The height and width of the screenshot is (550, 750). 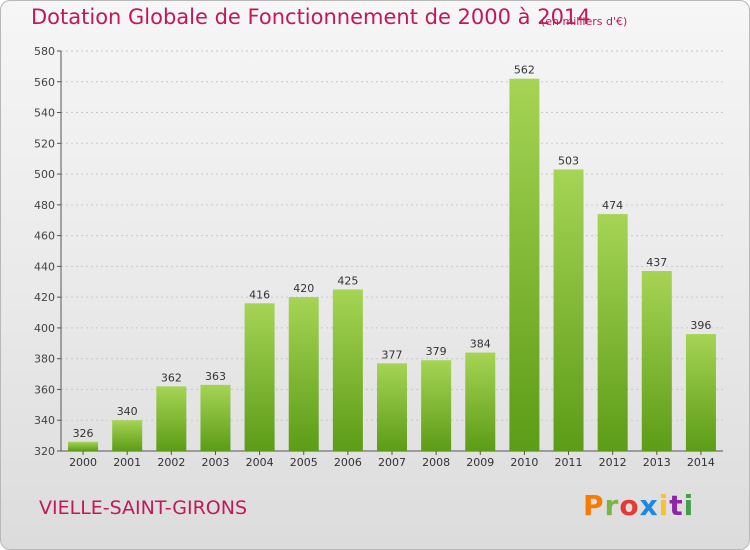 What do you see at coordinates (44, 266) in the screenshot?
I see `y-tick-label: 440` at bounding box center [44, 266].